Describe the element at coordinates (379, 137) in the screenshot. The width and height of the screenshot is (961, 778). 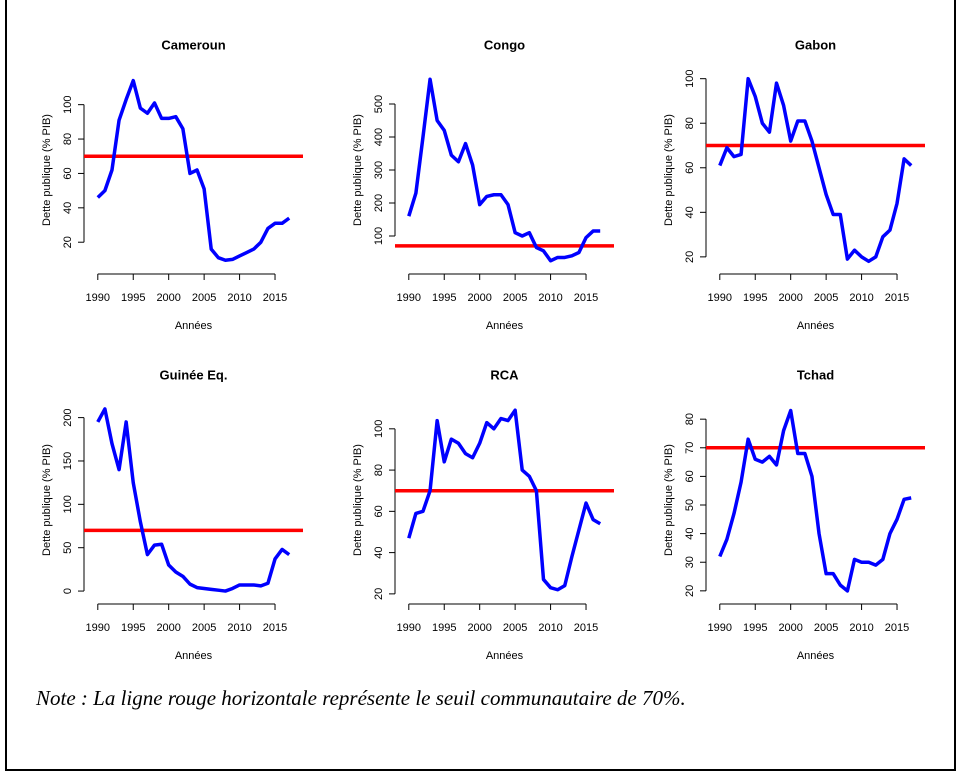
I see `y-tick-label: 400` at that location.